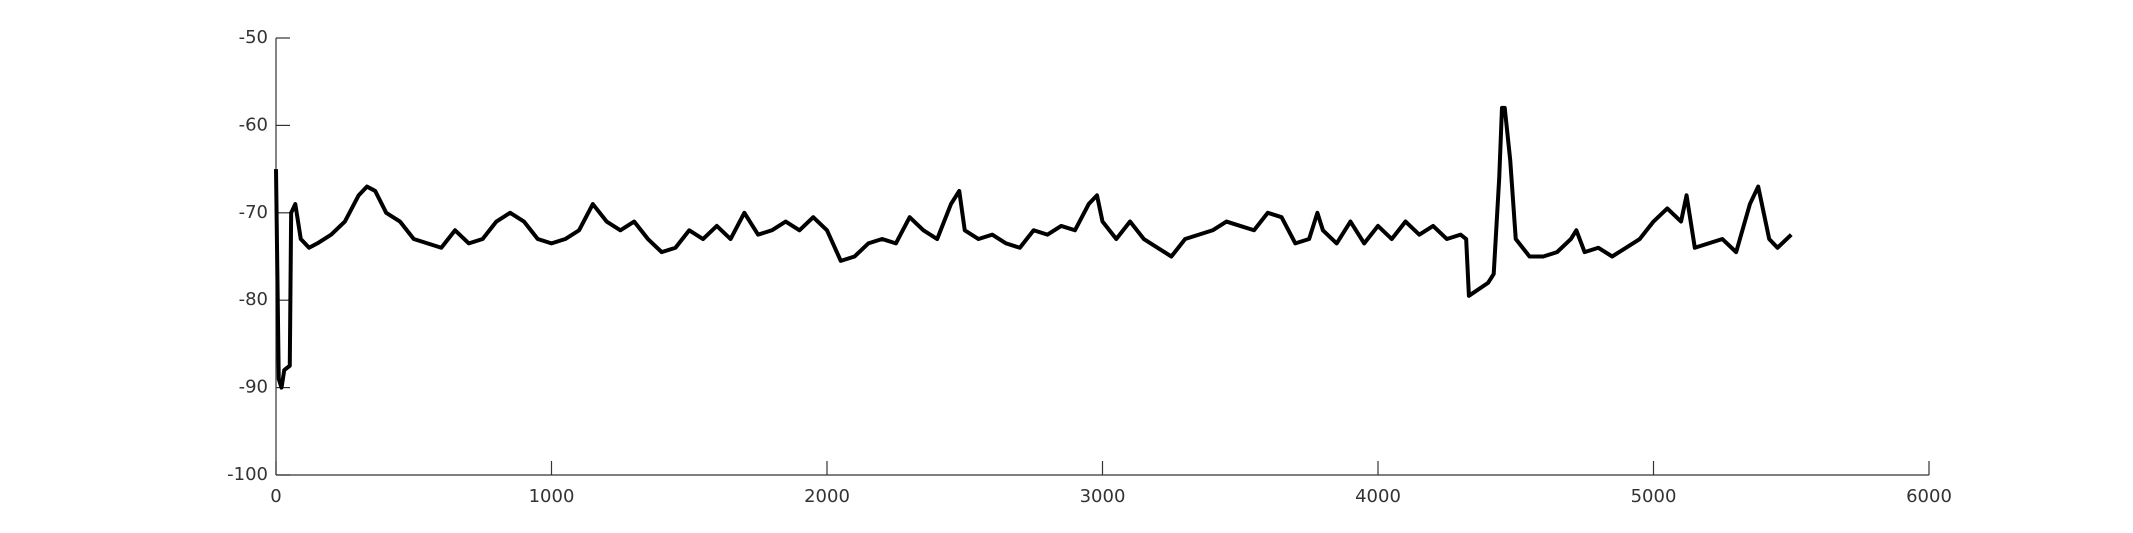  What do you see at coordinates (253, 387) in the screenshot?
I see `y-tick-label: -90` at bounding box center [253, 387].